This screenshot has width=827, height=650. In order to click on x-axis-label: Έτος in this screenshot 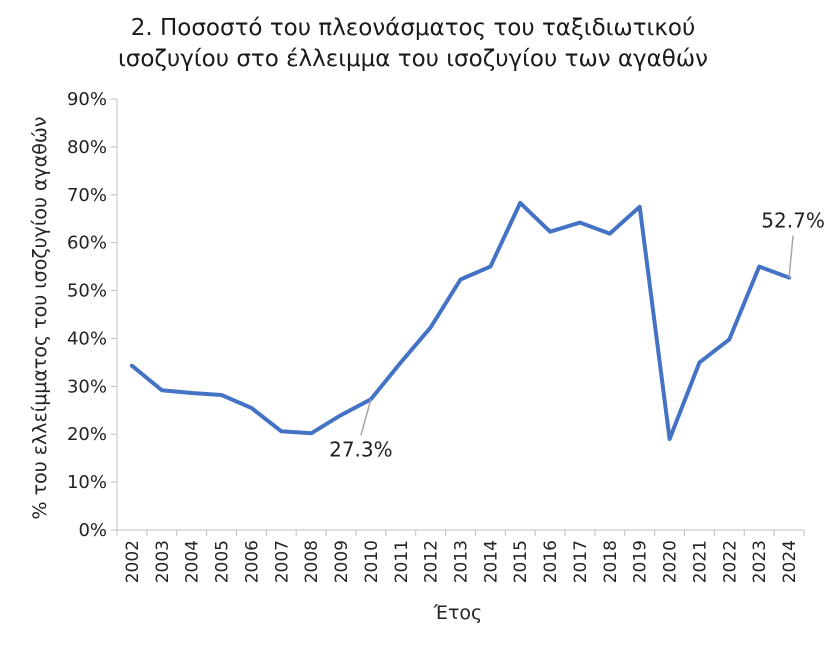, I will do `click(457, 613)`.